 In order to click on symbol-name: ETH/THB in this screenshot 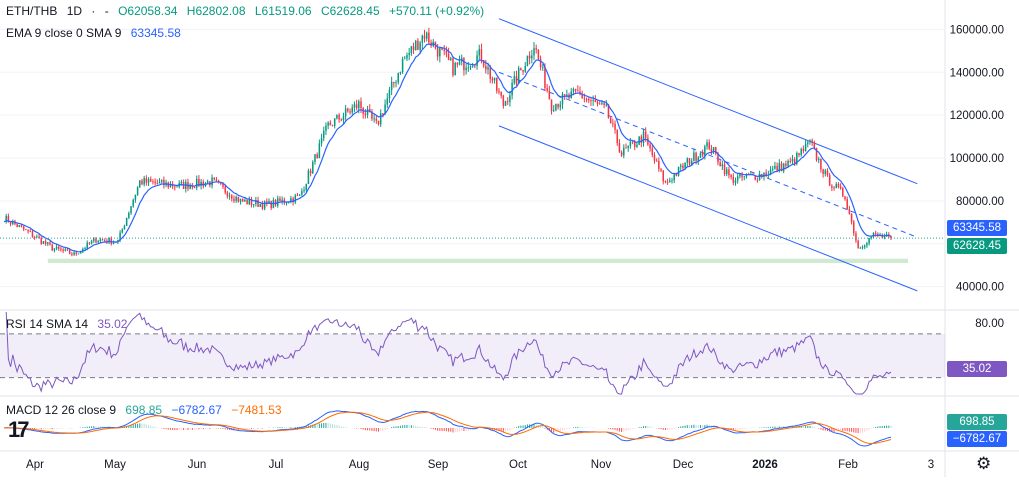, I will do `click(32, 11)`.